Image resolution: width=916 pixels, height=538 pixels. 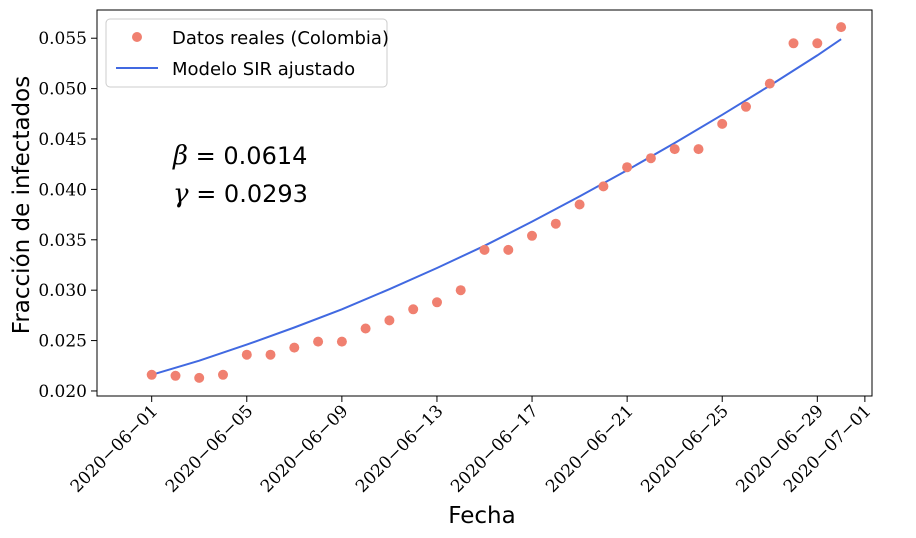 What do you see at coordinates (589, 448) in the screenshot?
I see `x-tick-label: 2020−06−21` at bounding box center [589, 448].